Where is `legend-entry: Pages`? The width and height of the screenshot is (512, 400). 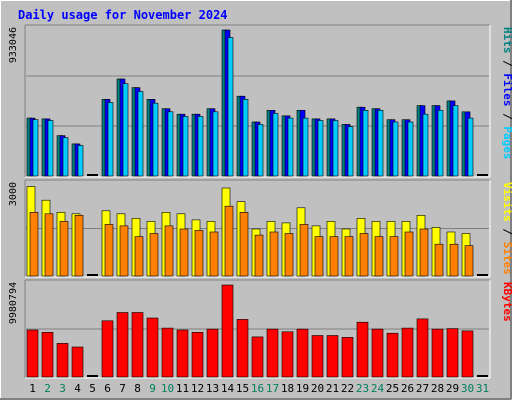
legend-entry: Pages is located at coordinates (506, 142).